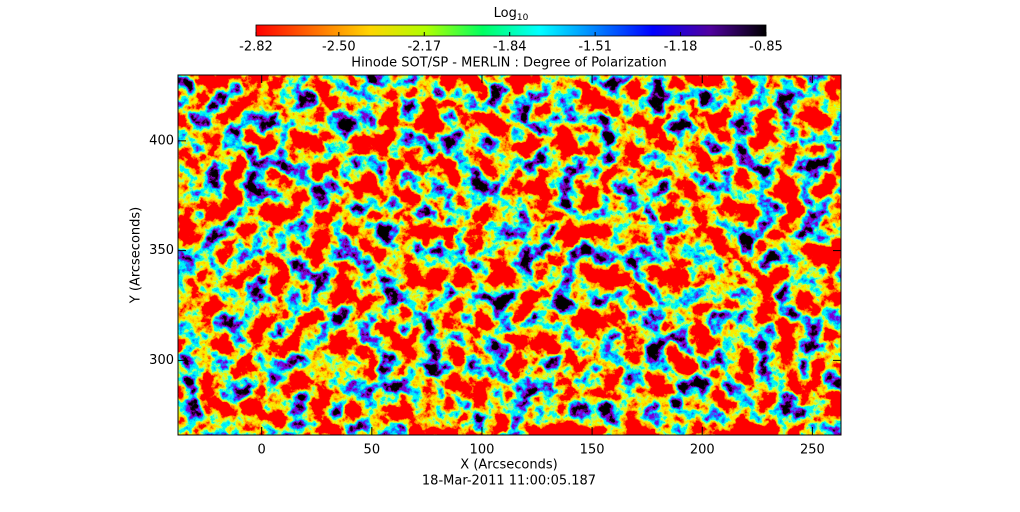 The width and height of the screenshot is (1020, 512). Describe the element at coordinates (136, 255) in the screenshot. I see `y-axis-label: Y (Arcseconds)` at that location.